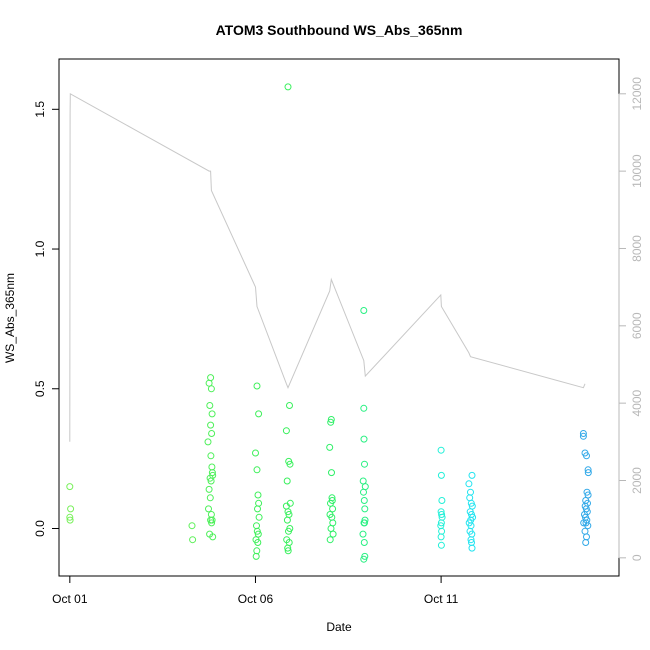  Describe the element at coordinates (637, 94) in the screenshot. I see `y2-tick-label: 12000` at that location.